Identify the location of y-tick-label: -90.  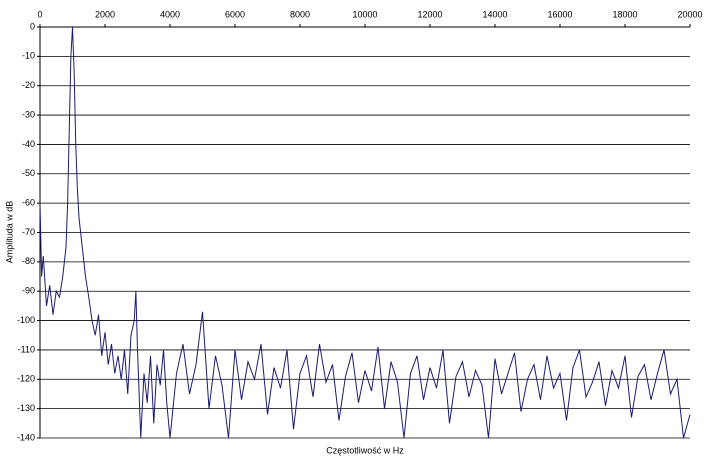
(28, 291).